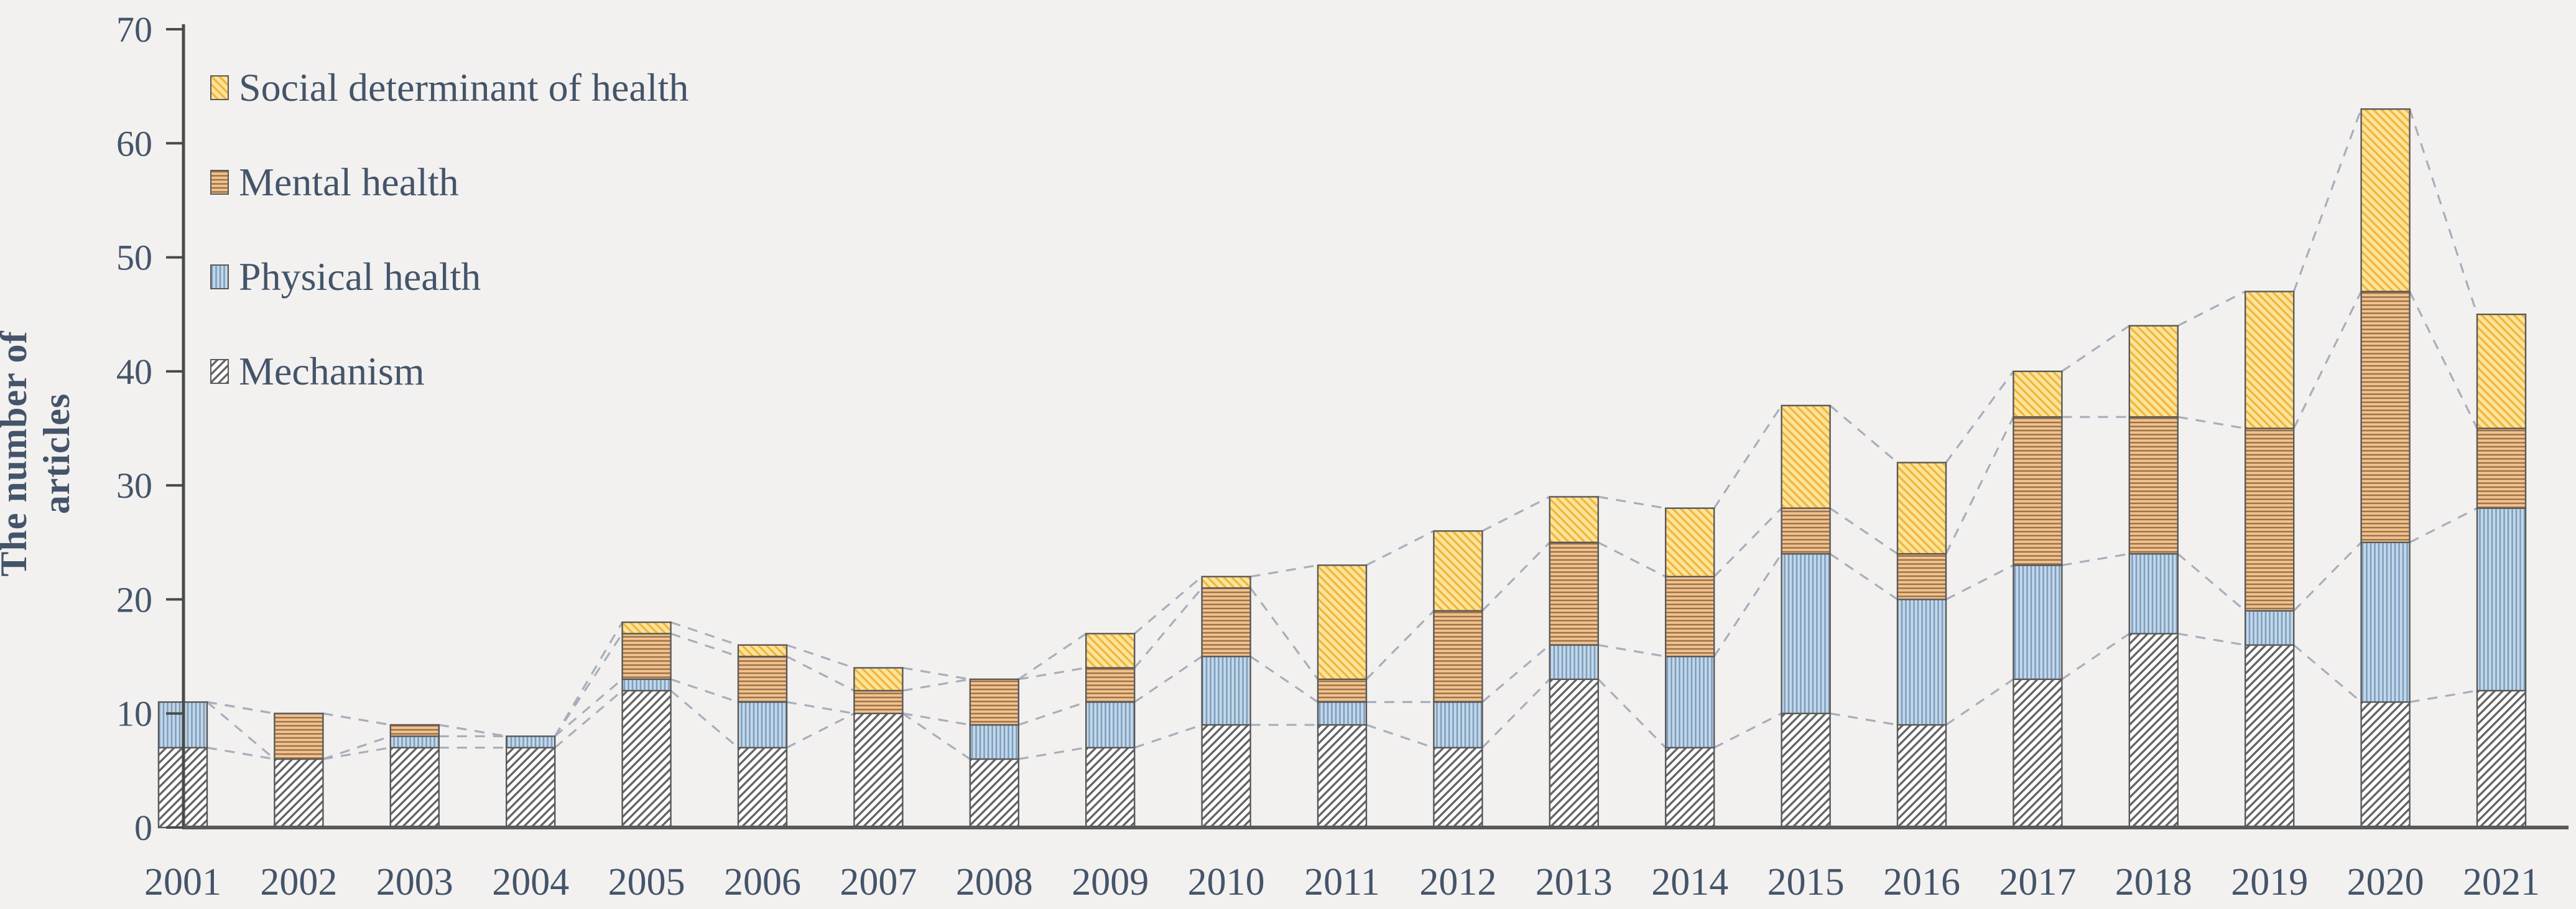 This screenshot has width=2576, height=909. I want to click on bar-segment-2006-physical, so click(763, 724).